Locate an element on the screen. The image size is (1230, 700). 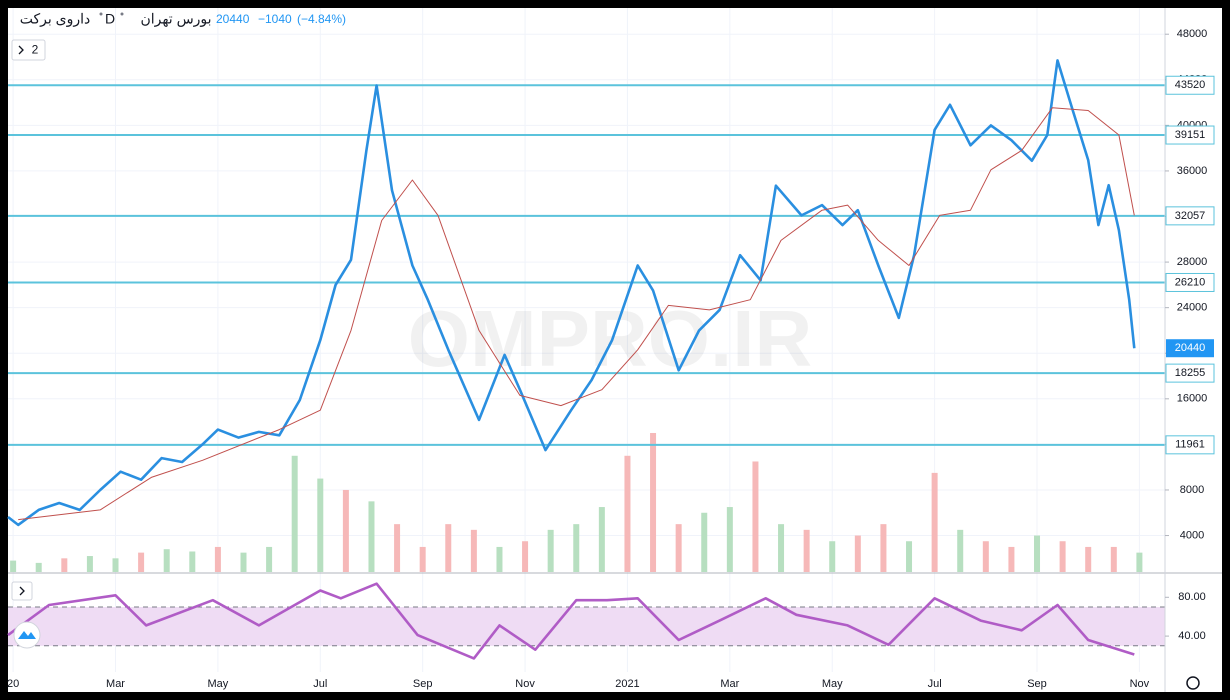
x-tick-label: May is located at coordinates (832, 684).